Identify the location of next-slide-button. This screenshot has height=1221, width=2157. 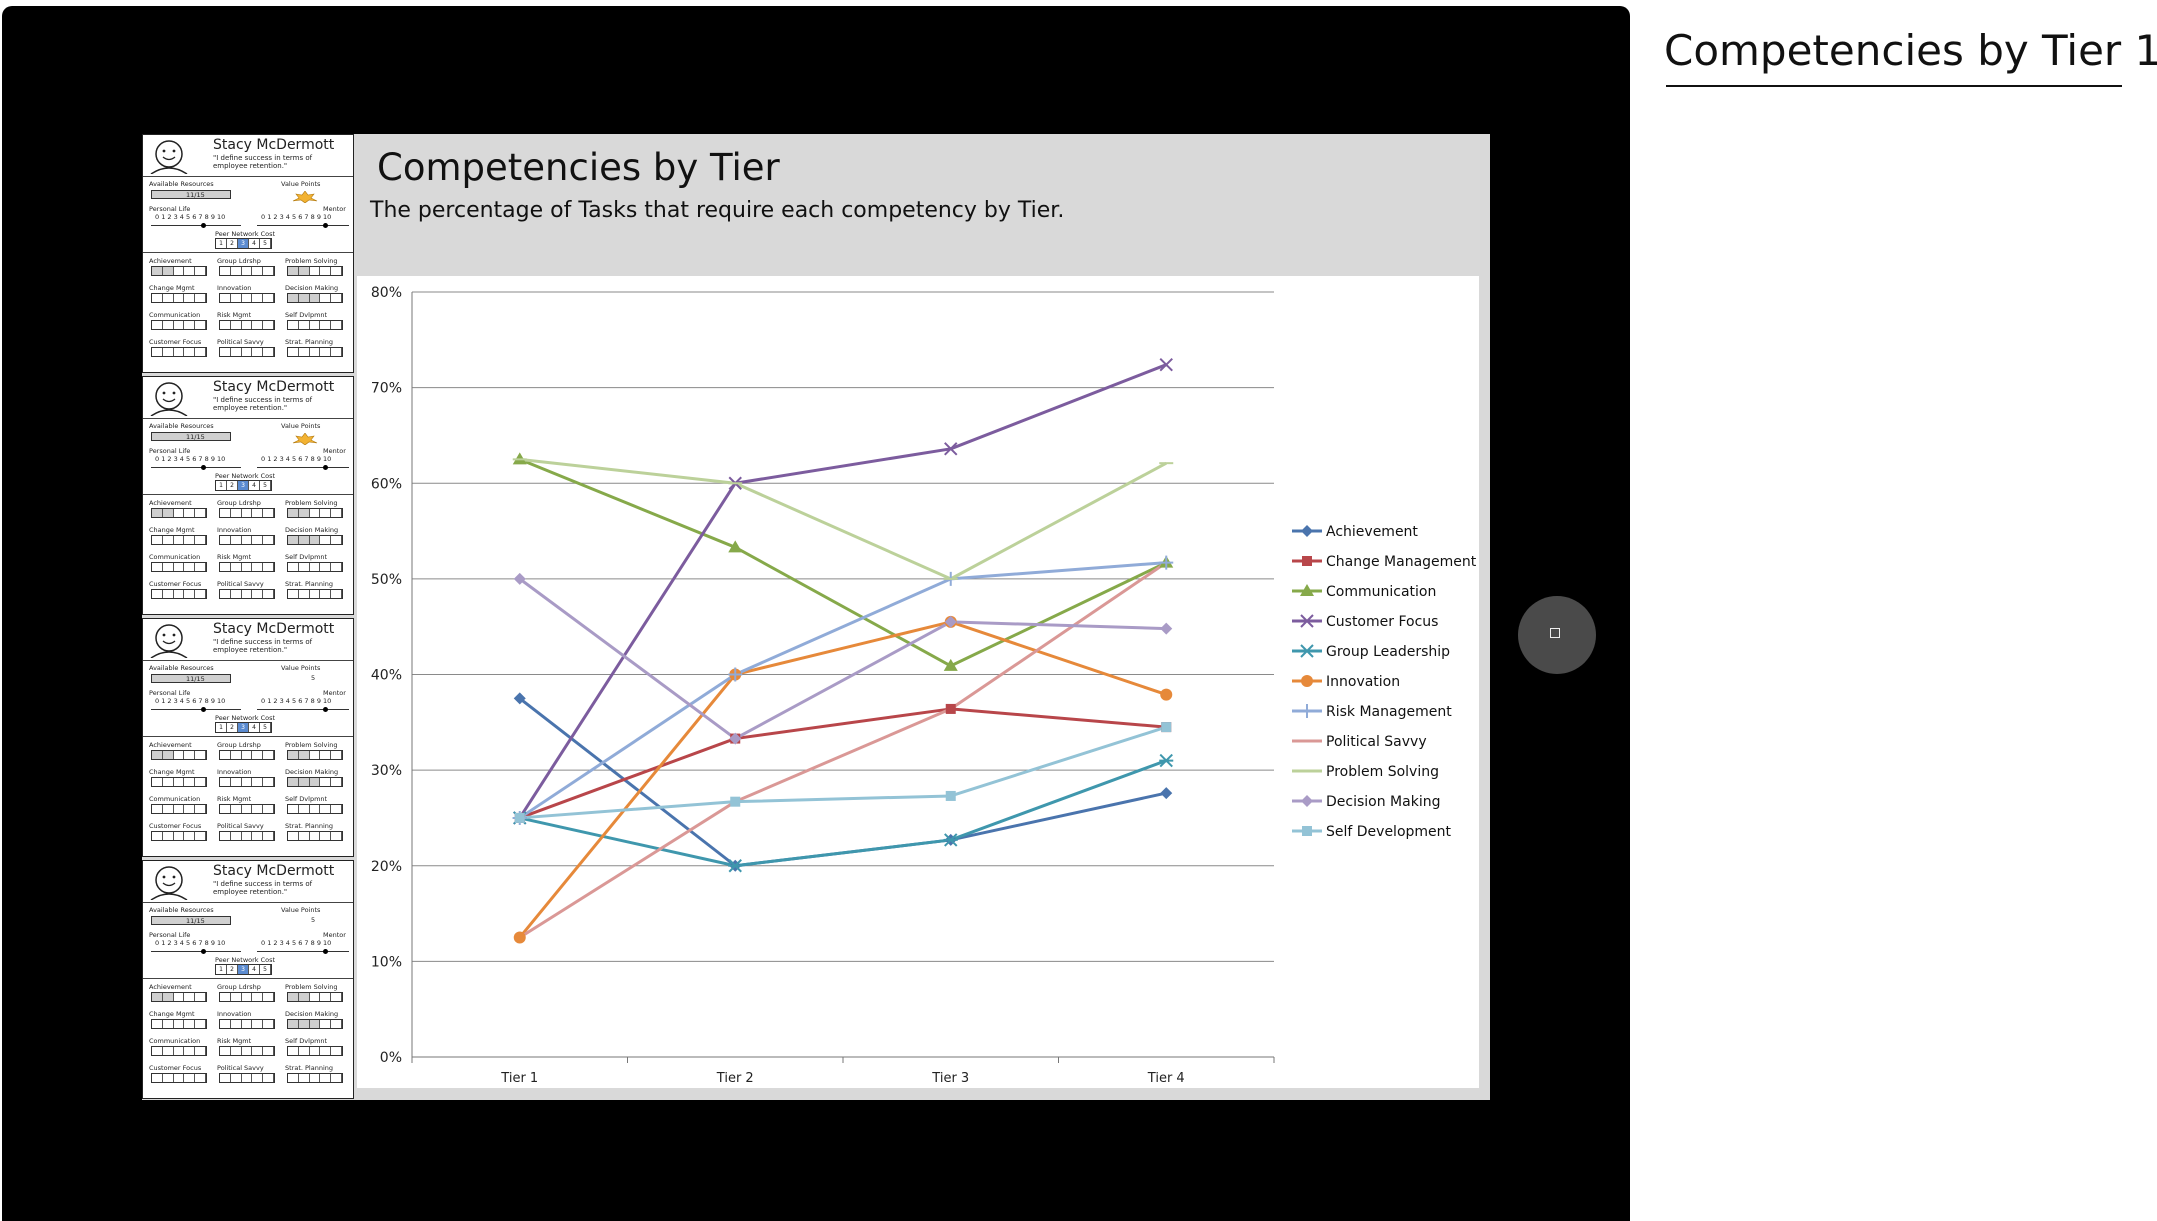
(1557, 635).